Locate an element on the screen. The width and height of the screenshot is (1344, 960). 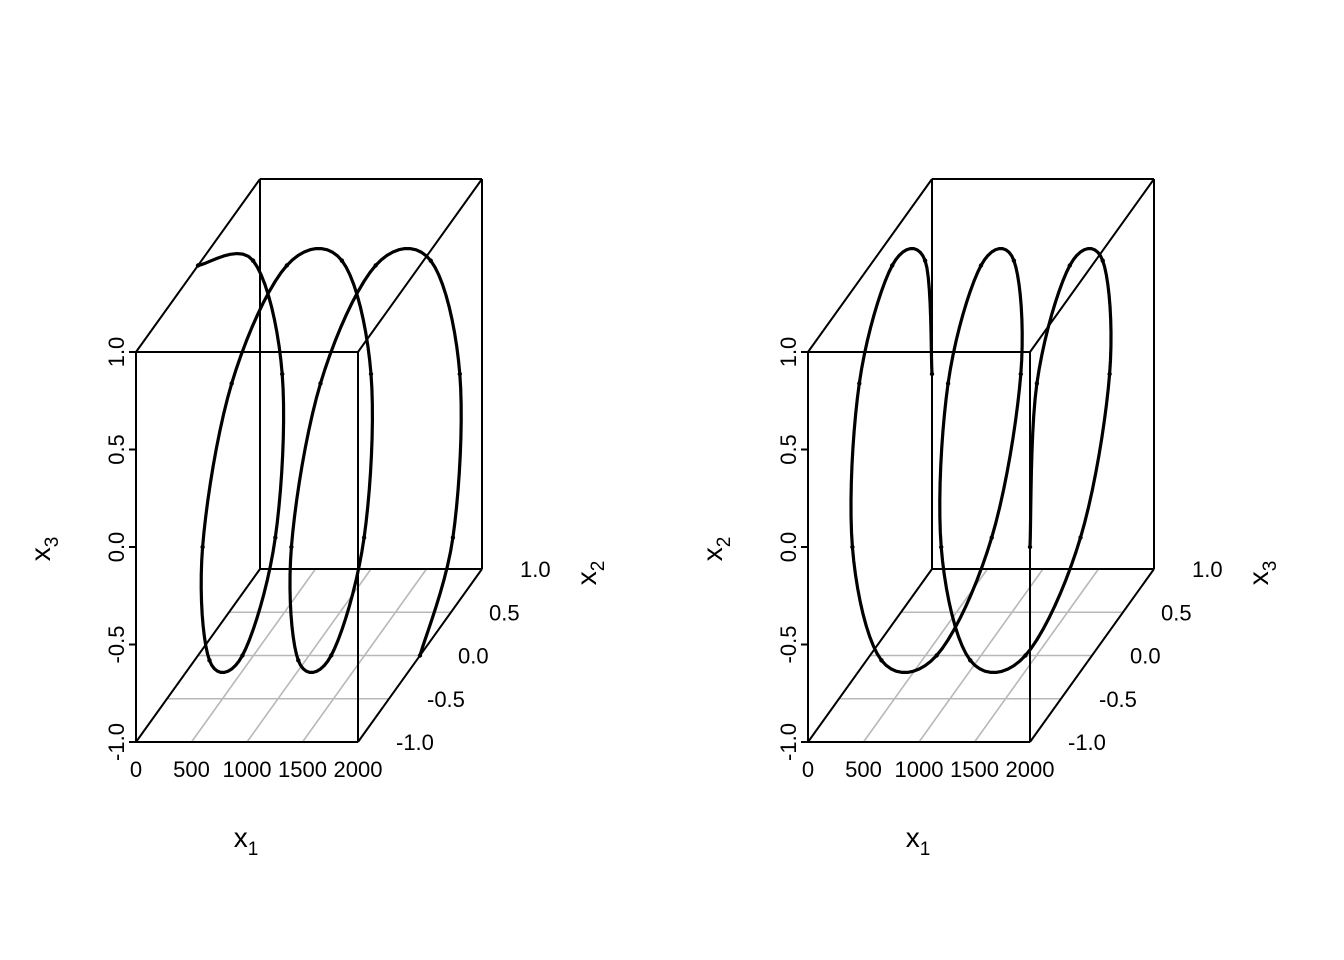
y-axis-label: x2 is located at coordinates (590, 573).